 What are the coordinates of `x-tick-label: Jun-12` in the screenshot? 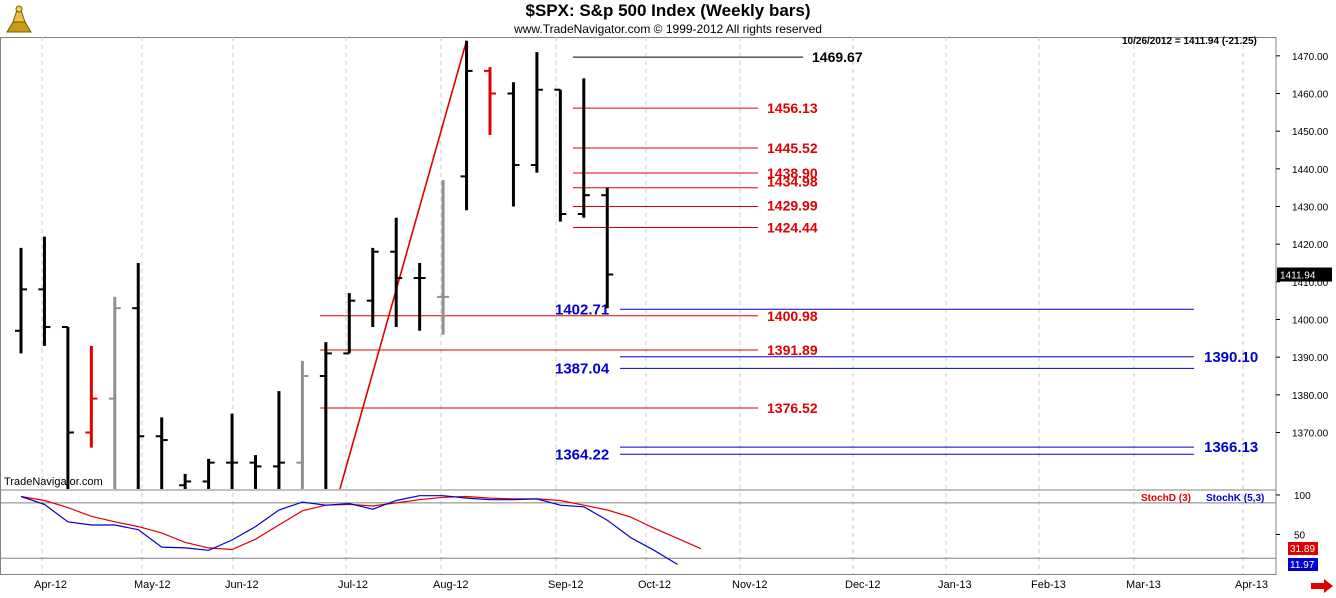 It's located at (242, 585).